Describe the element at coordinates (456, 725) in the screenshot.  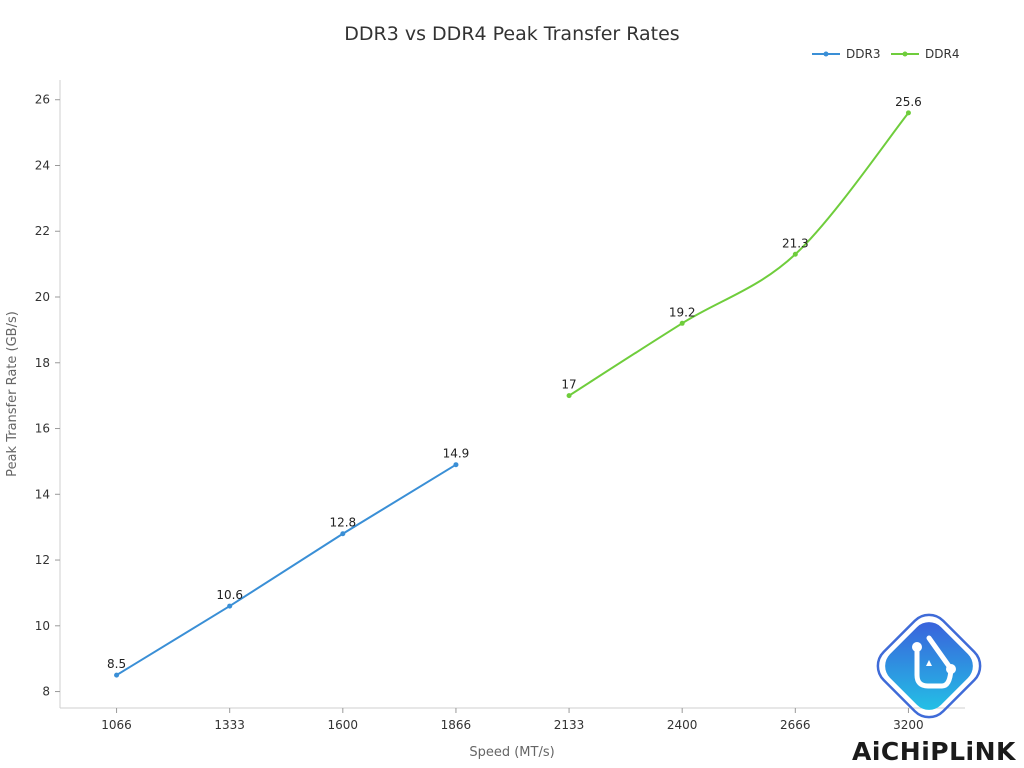
I see `x-tick-label: 1866` at that location.